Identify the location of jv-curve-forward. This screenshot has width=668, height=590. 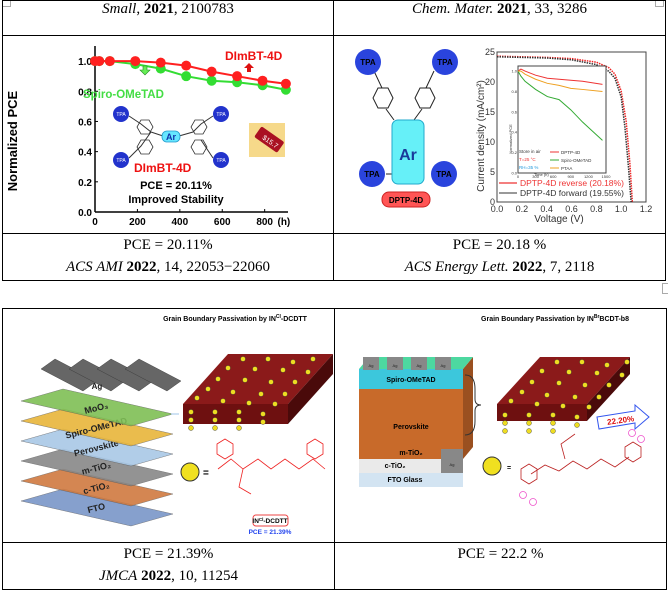
(564, 129).